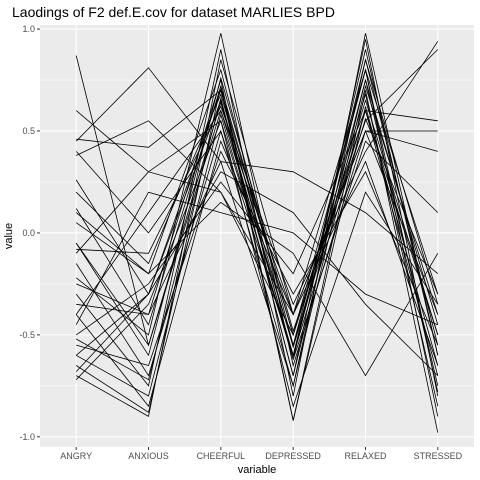  I want to click on y-tick-label: -1.0, so click(27, 437).